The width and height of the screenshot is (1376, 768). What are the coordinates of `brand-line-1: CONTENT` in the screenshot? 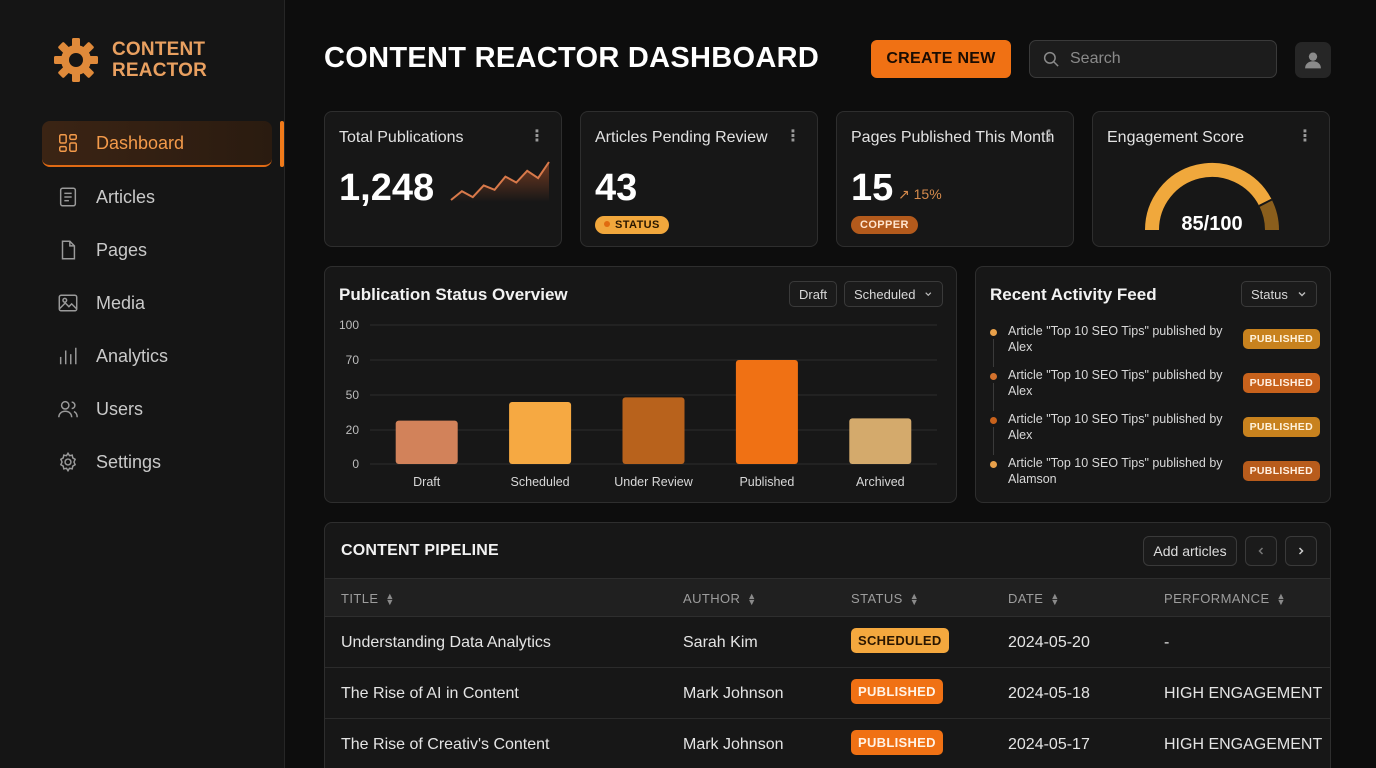 It's located at (159, 49).